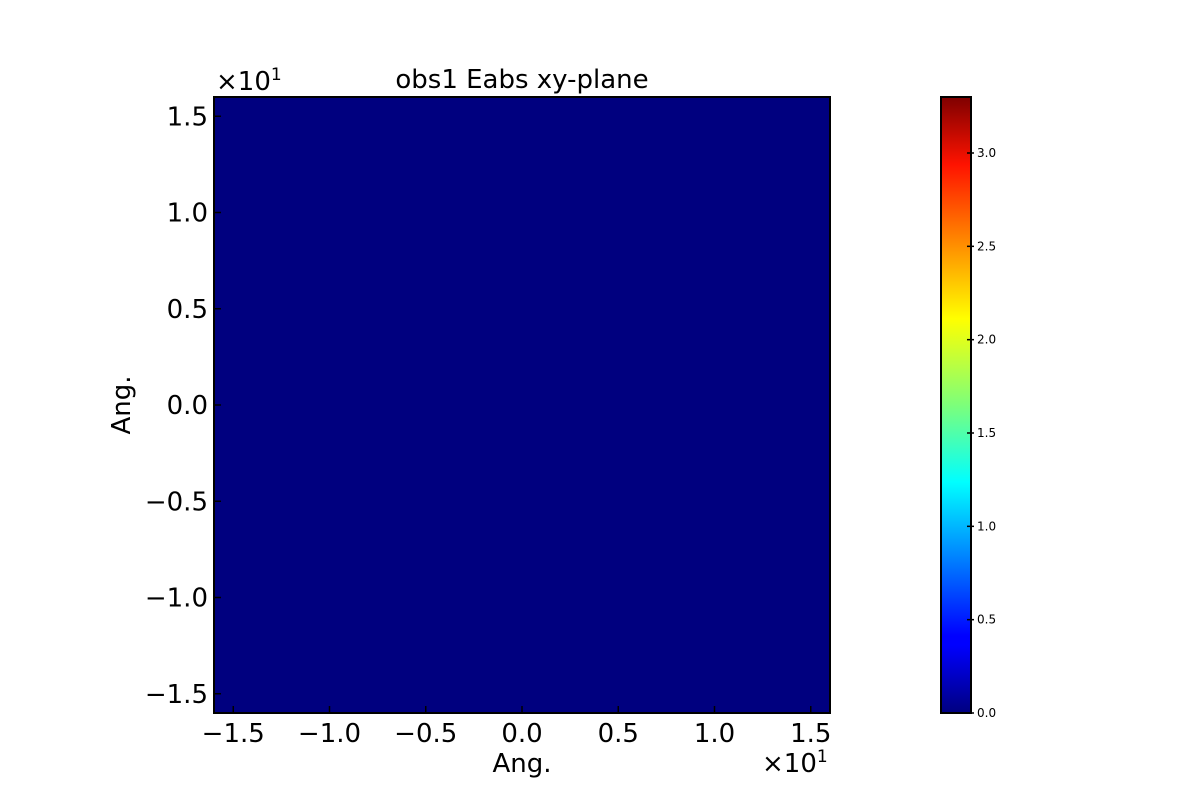  I want to click on x-axis-ticks: −1.5 −1.0 −0.5 0.0 0.5 1.0 1.5, so click(516, 727).